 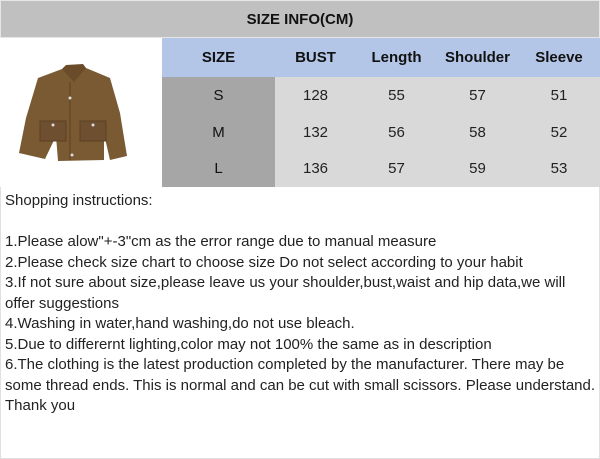 I want to click on cell-size: S, so click(x=218, y=95).